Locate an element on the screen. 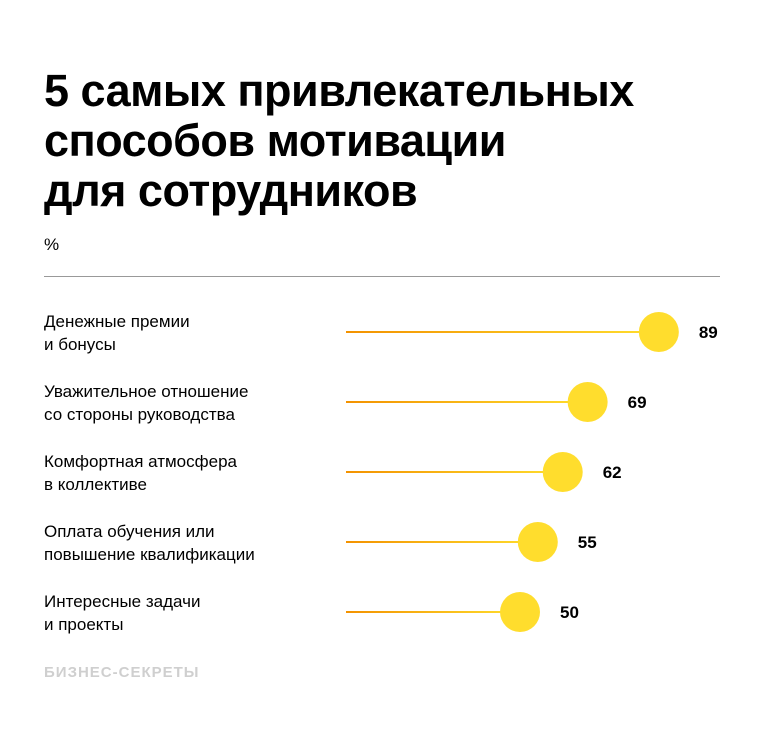 The image size is (764, 745). title-line: 5 самых привлекательных is located at coordinates (339, 90).